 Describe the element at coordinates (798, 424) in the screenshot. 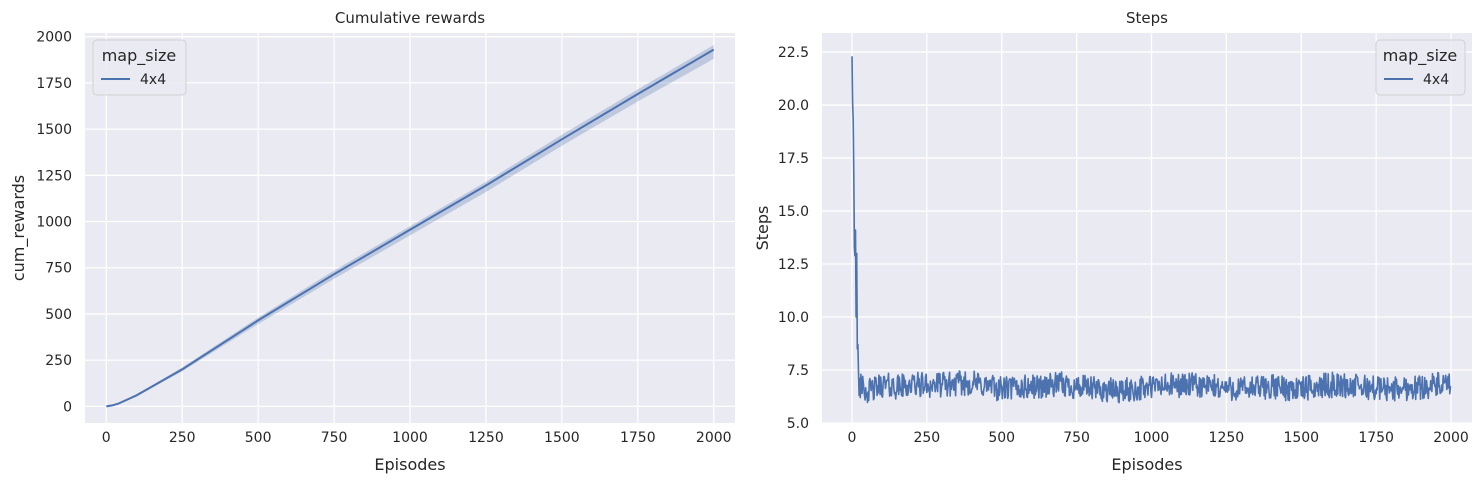

I see `y-tick-label: 5.0` at that location.